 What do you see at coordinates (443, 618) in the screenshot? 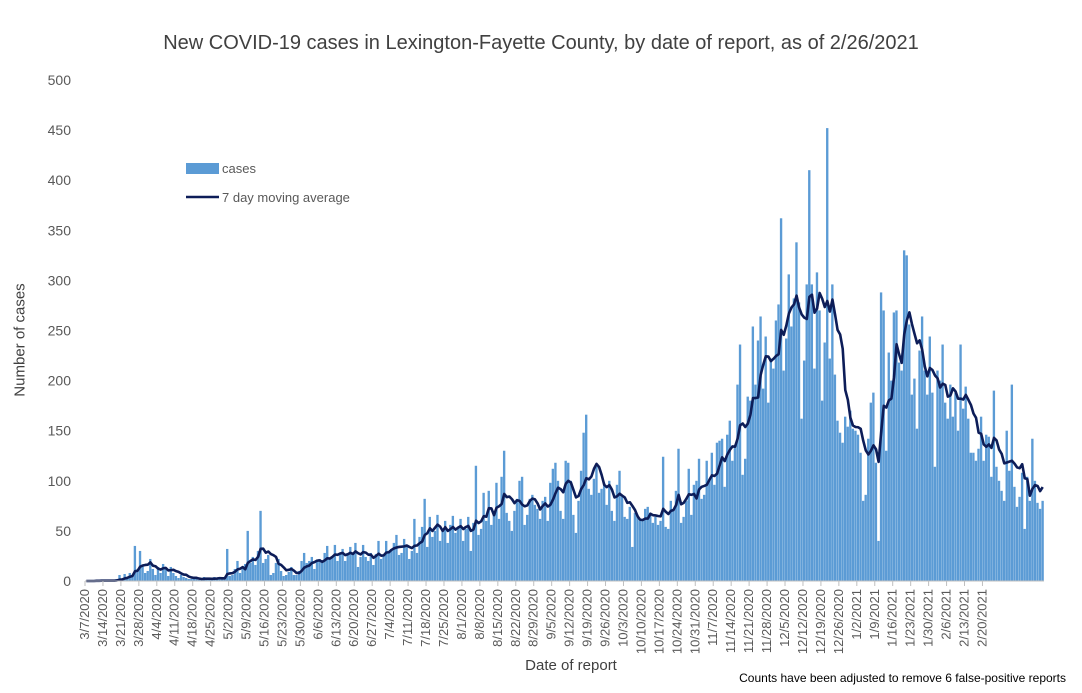
I see `x-tick-label: 7/25/2020` at bounding box center [443, 618].